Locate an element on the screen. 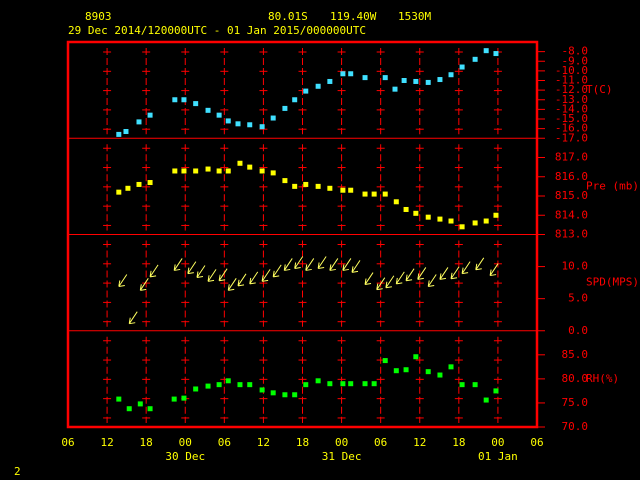 The image size is (640, 480). y-tick-label: -9.0 is located at coordinates (575, 60).